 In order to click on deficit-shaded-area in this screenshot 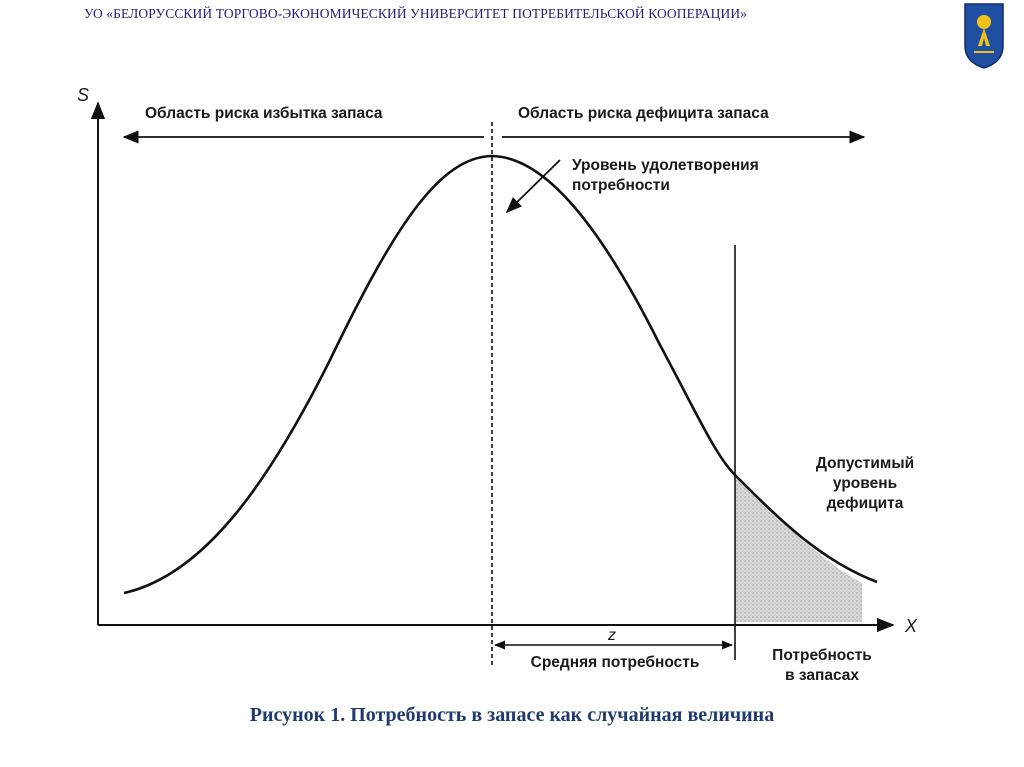, I will do `click(798, 548)`.